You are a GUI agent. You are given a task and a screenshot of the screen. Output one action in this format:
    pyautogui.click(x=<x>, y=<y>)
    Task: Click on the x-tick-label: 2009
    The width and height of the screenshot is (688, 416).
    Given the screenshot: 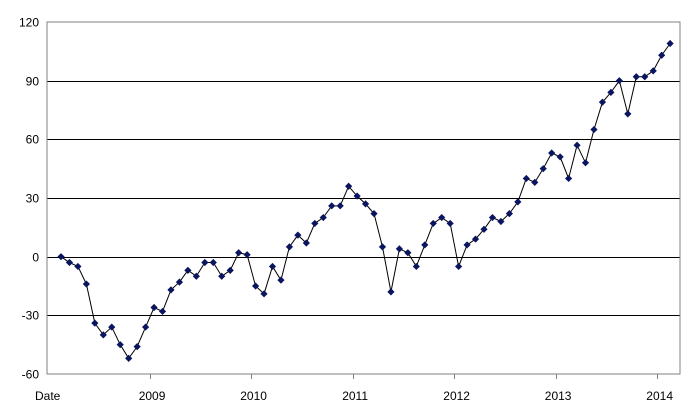 What is the action you would take?
    pyautogui.click(x=152, y=396)
    